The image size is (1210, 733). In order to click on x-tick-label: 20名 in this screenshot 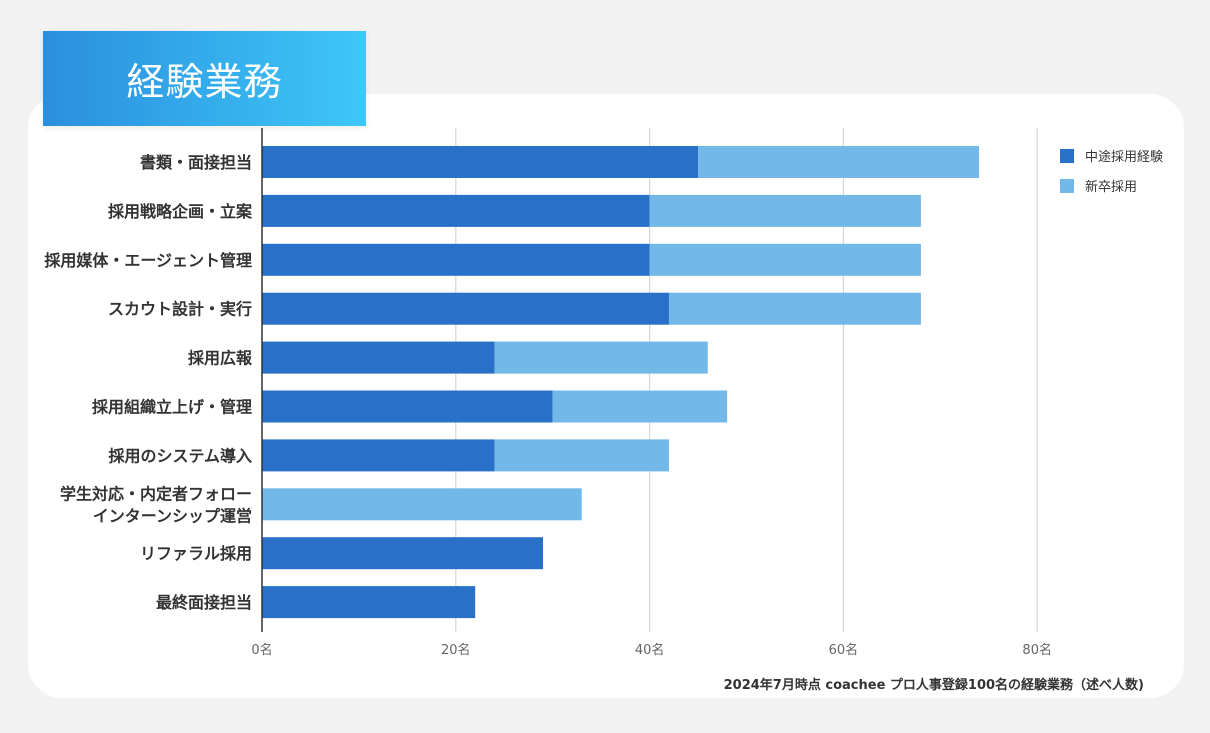, I will do `click(456, 650)`.